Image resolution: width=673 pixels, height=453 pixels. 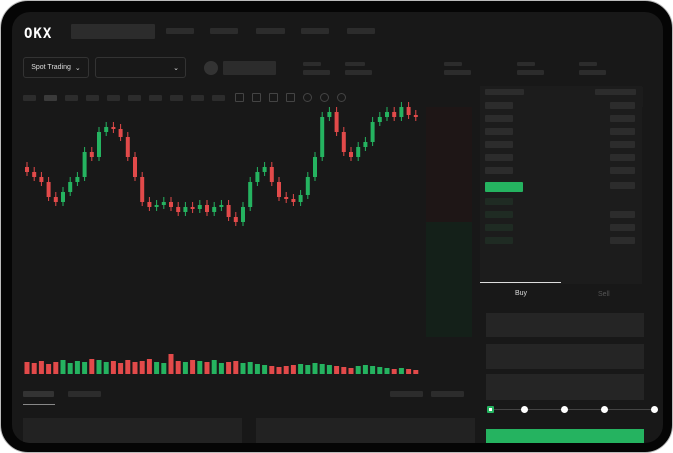 What do you see at coordinates (84, 394) in the screenshot?
I see `tab-history` at bounding box center [84, 394].